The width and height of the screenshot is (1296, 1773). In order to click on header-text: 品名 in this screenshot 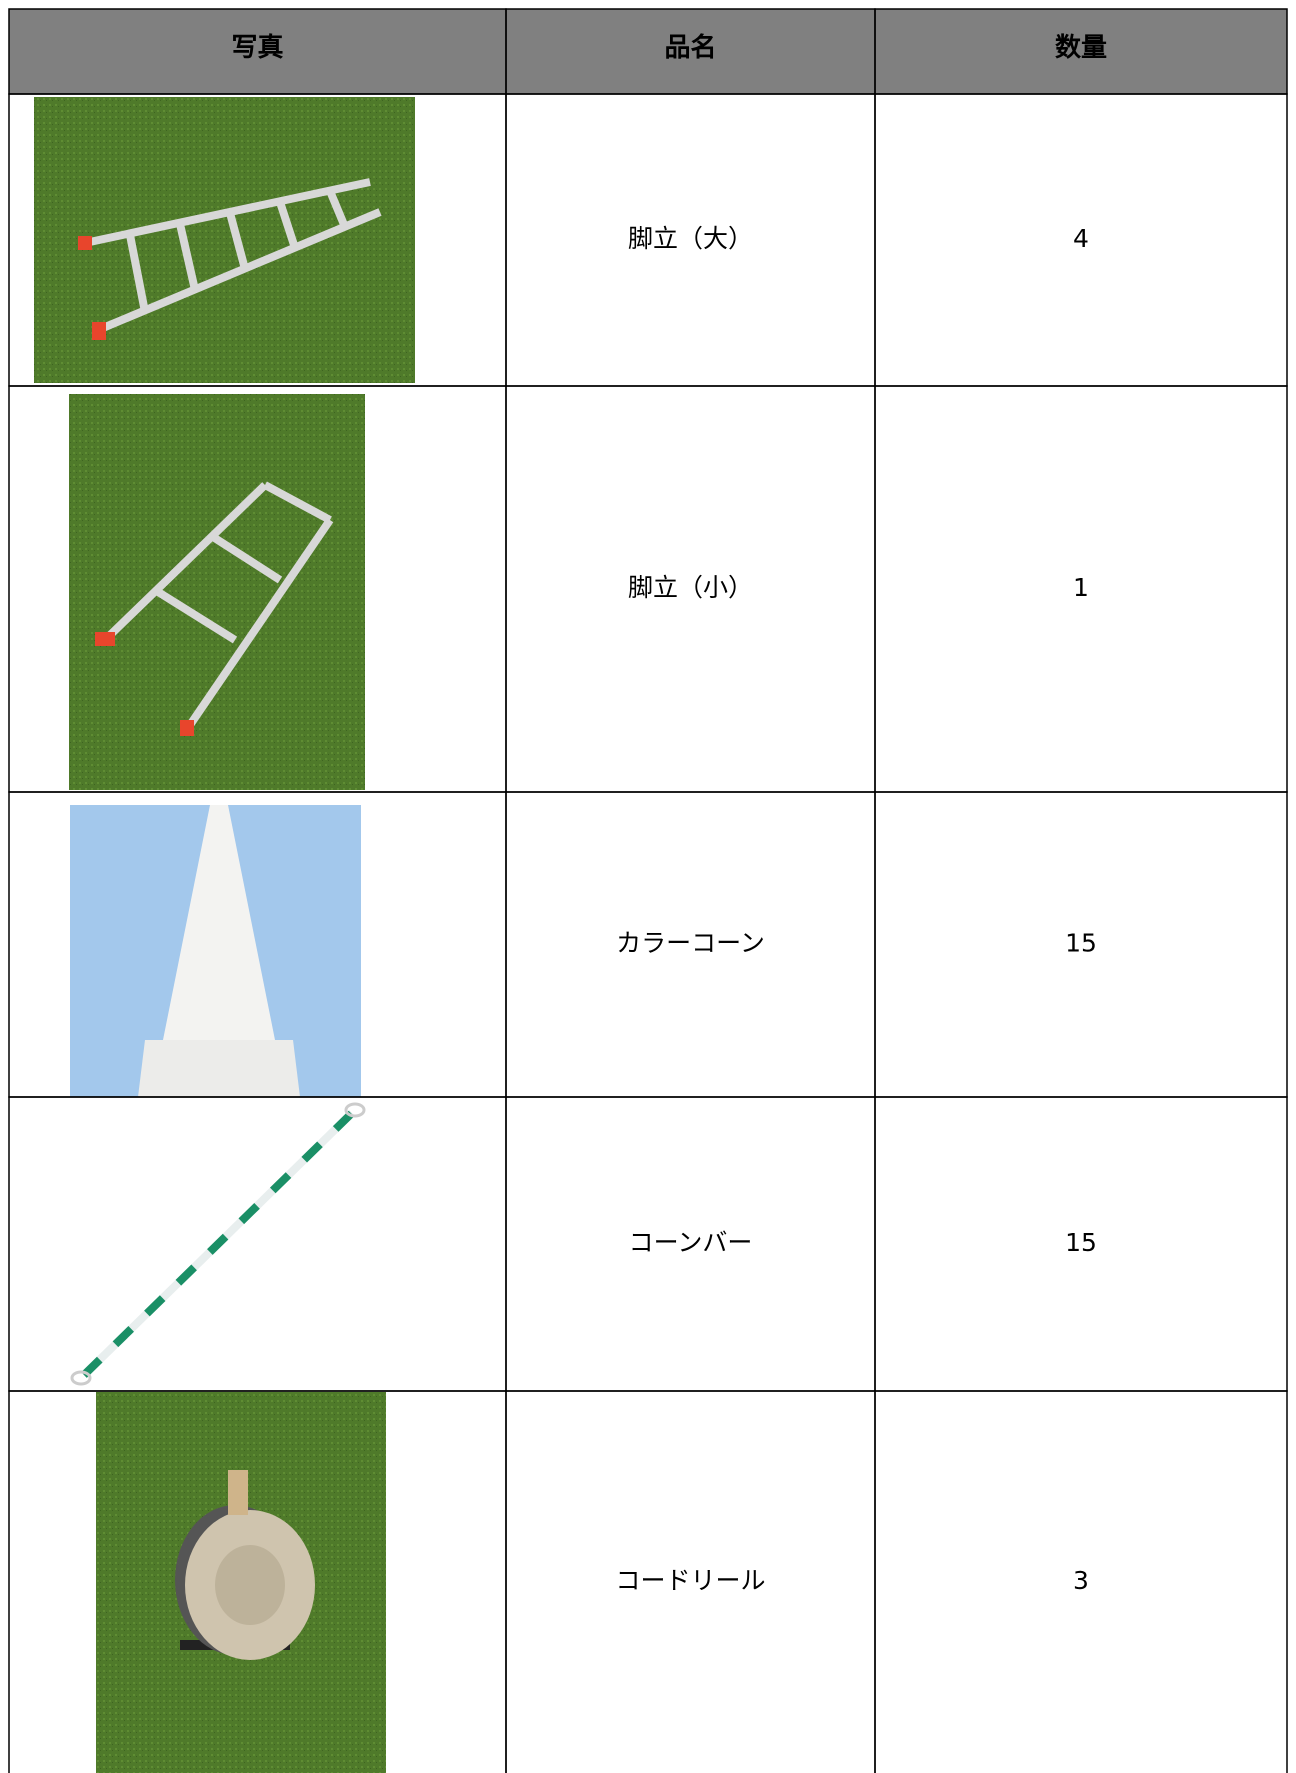, I will do `click(690, 47)`.